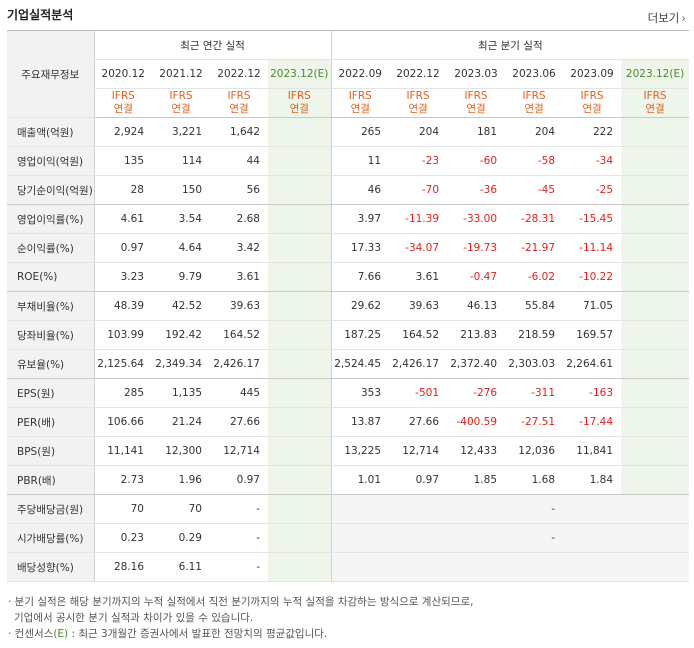  Describe the element at coordinates (181, 538) in the screenshot. I see `value-cell: 0.29` at that location.